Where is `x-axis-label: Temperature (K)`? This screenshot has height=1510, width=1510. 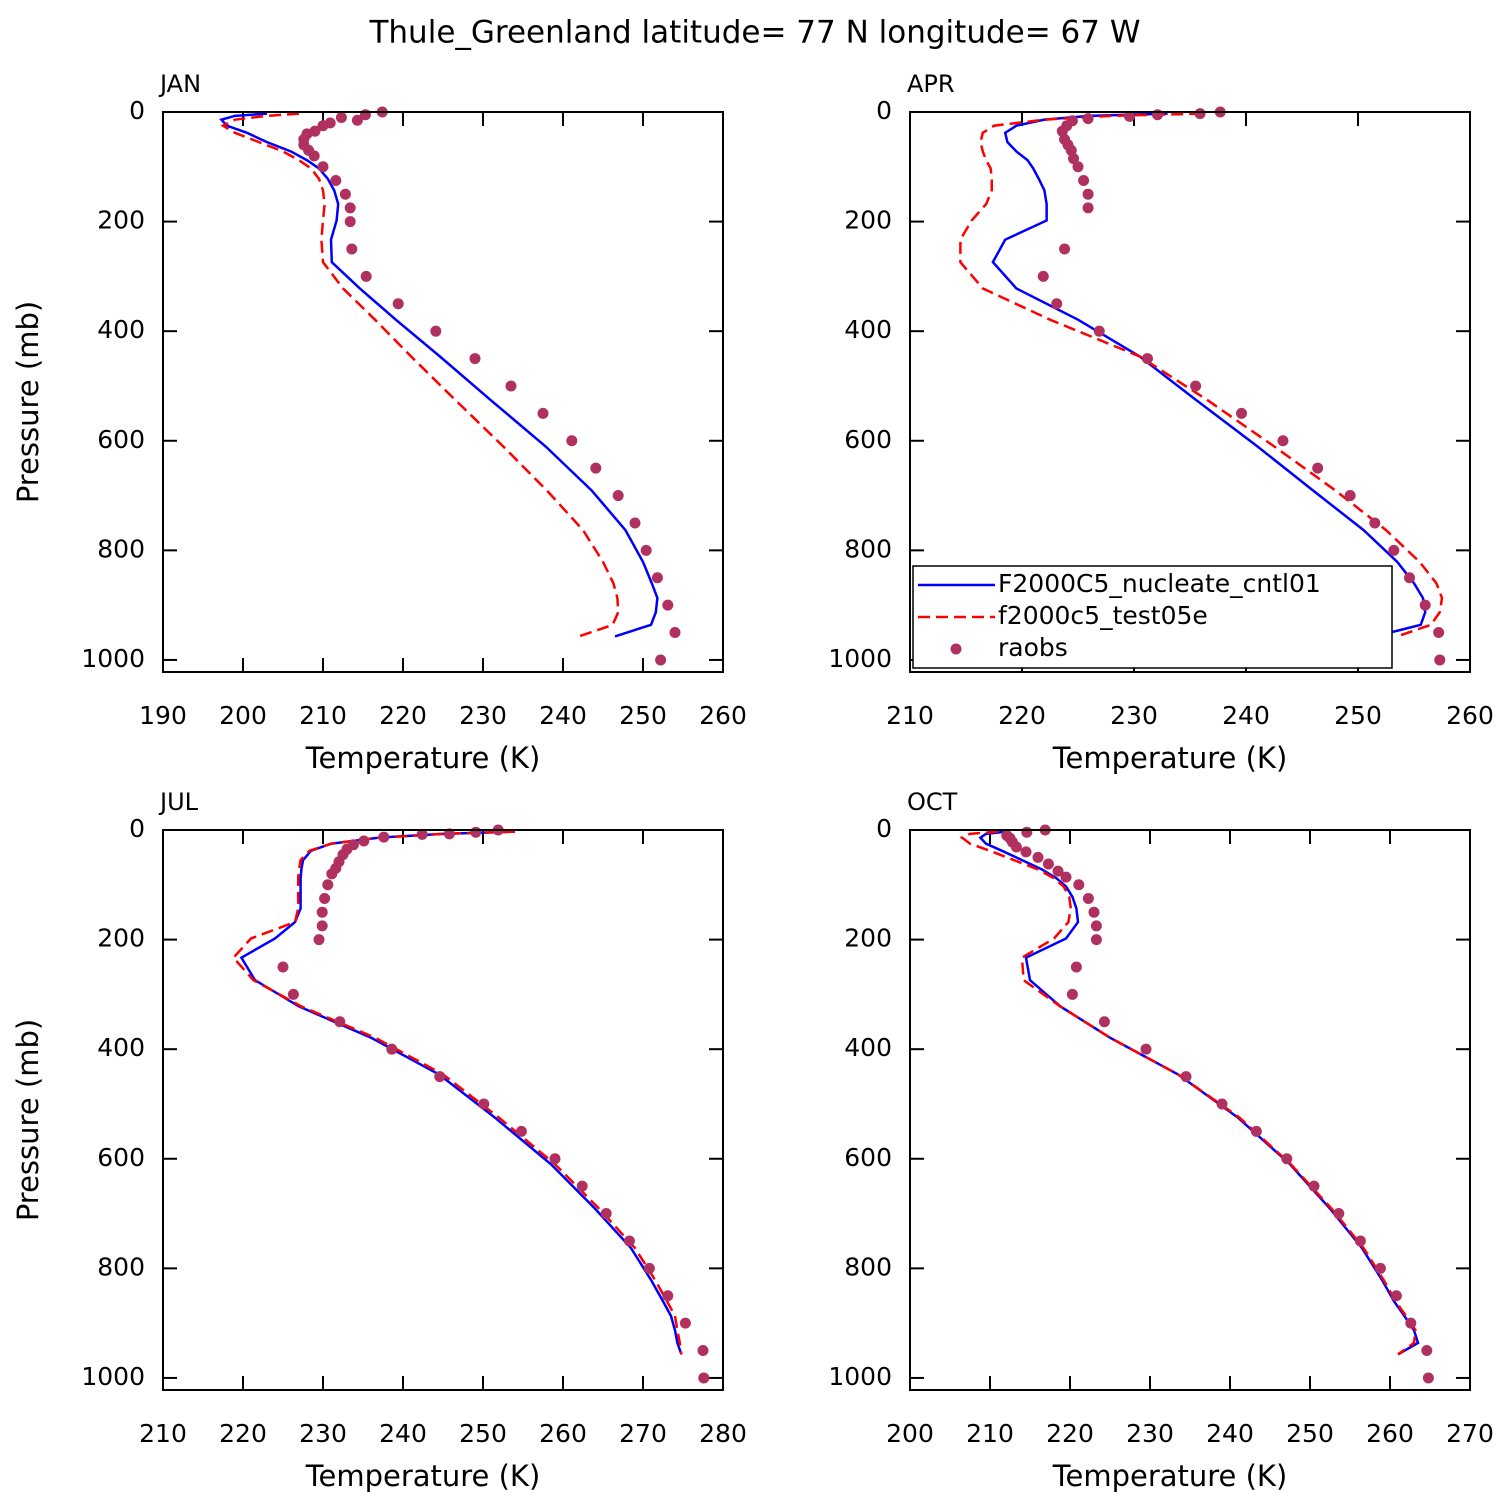
x-axis-label: Temperature (K) is located at coordinates (423, 1476).